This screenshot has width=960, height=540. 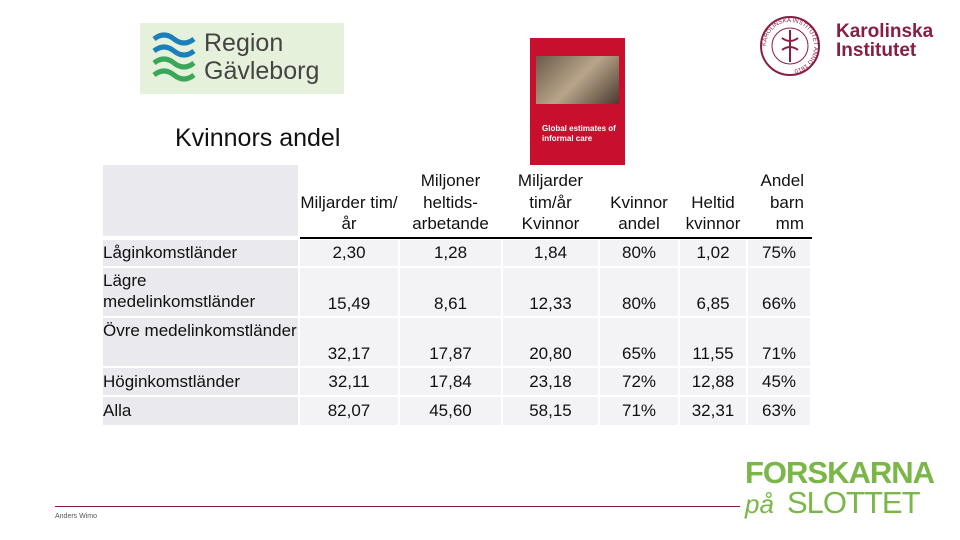 What do you see at coordinates (244, 43) in the screenshot?
I see `region-line1: Region` at bounding box center [244, 43].